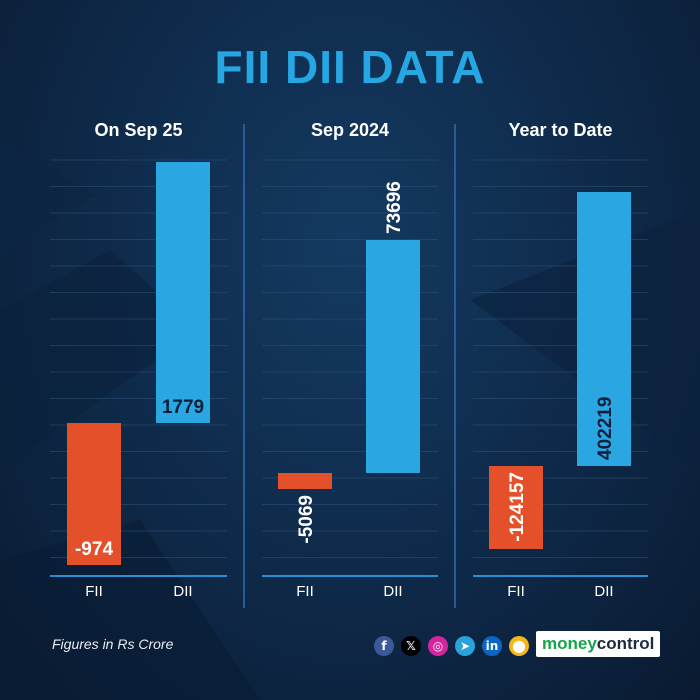 This screenshot has height=700, width=700. Describe the element at coordinates (394, 207) in the screenshot. I see `data-label: 73696` at that location.